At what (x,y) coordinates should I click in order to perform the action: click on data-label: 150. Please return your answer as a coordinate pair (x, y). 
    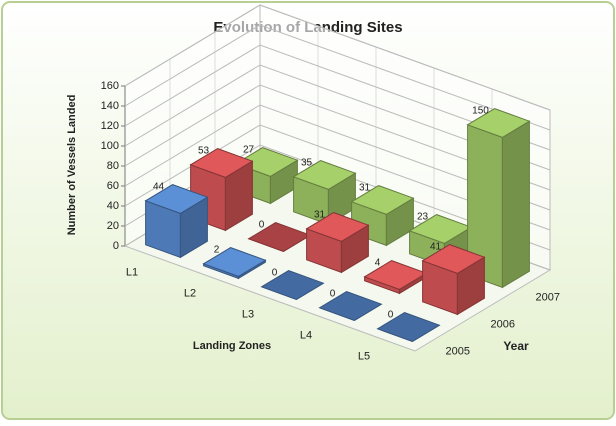
    Looking at the image, I should click on (480, 111).